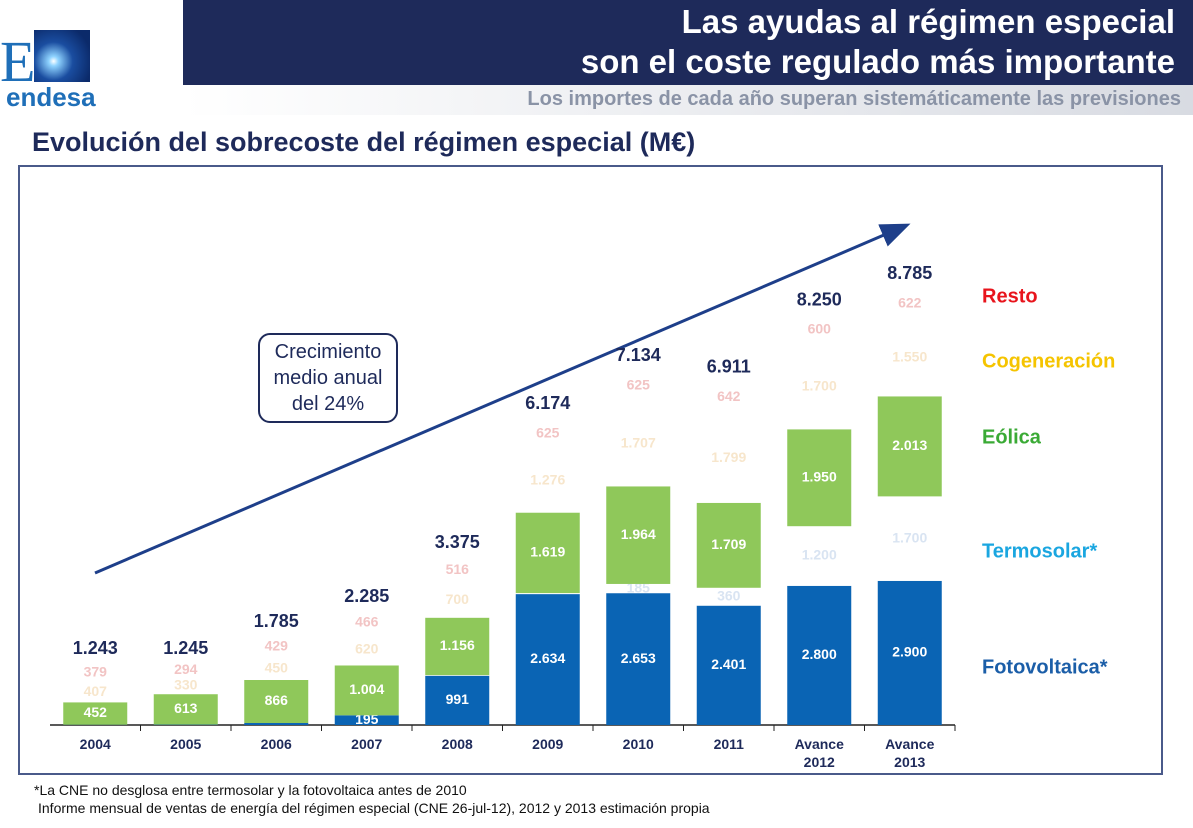 This screenshot has height=828, width=1193. What do you see at coordinates (729, 366) in the screenshot?
I see `total-label: 6.911` at bounding box center [729, 366].